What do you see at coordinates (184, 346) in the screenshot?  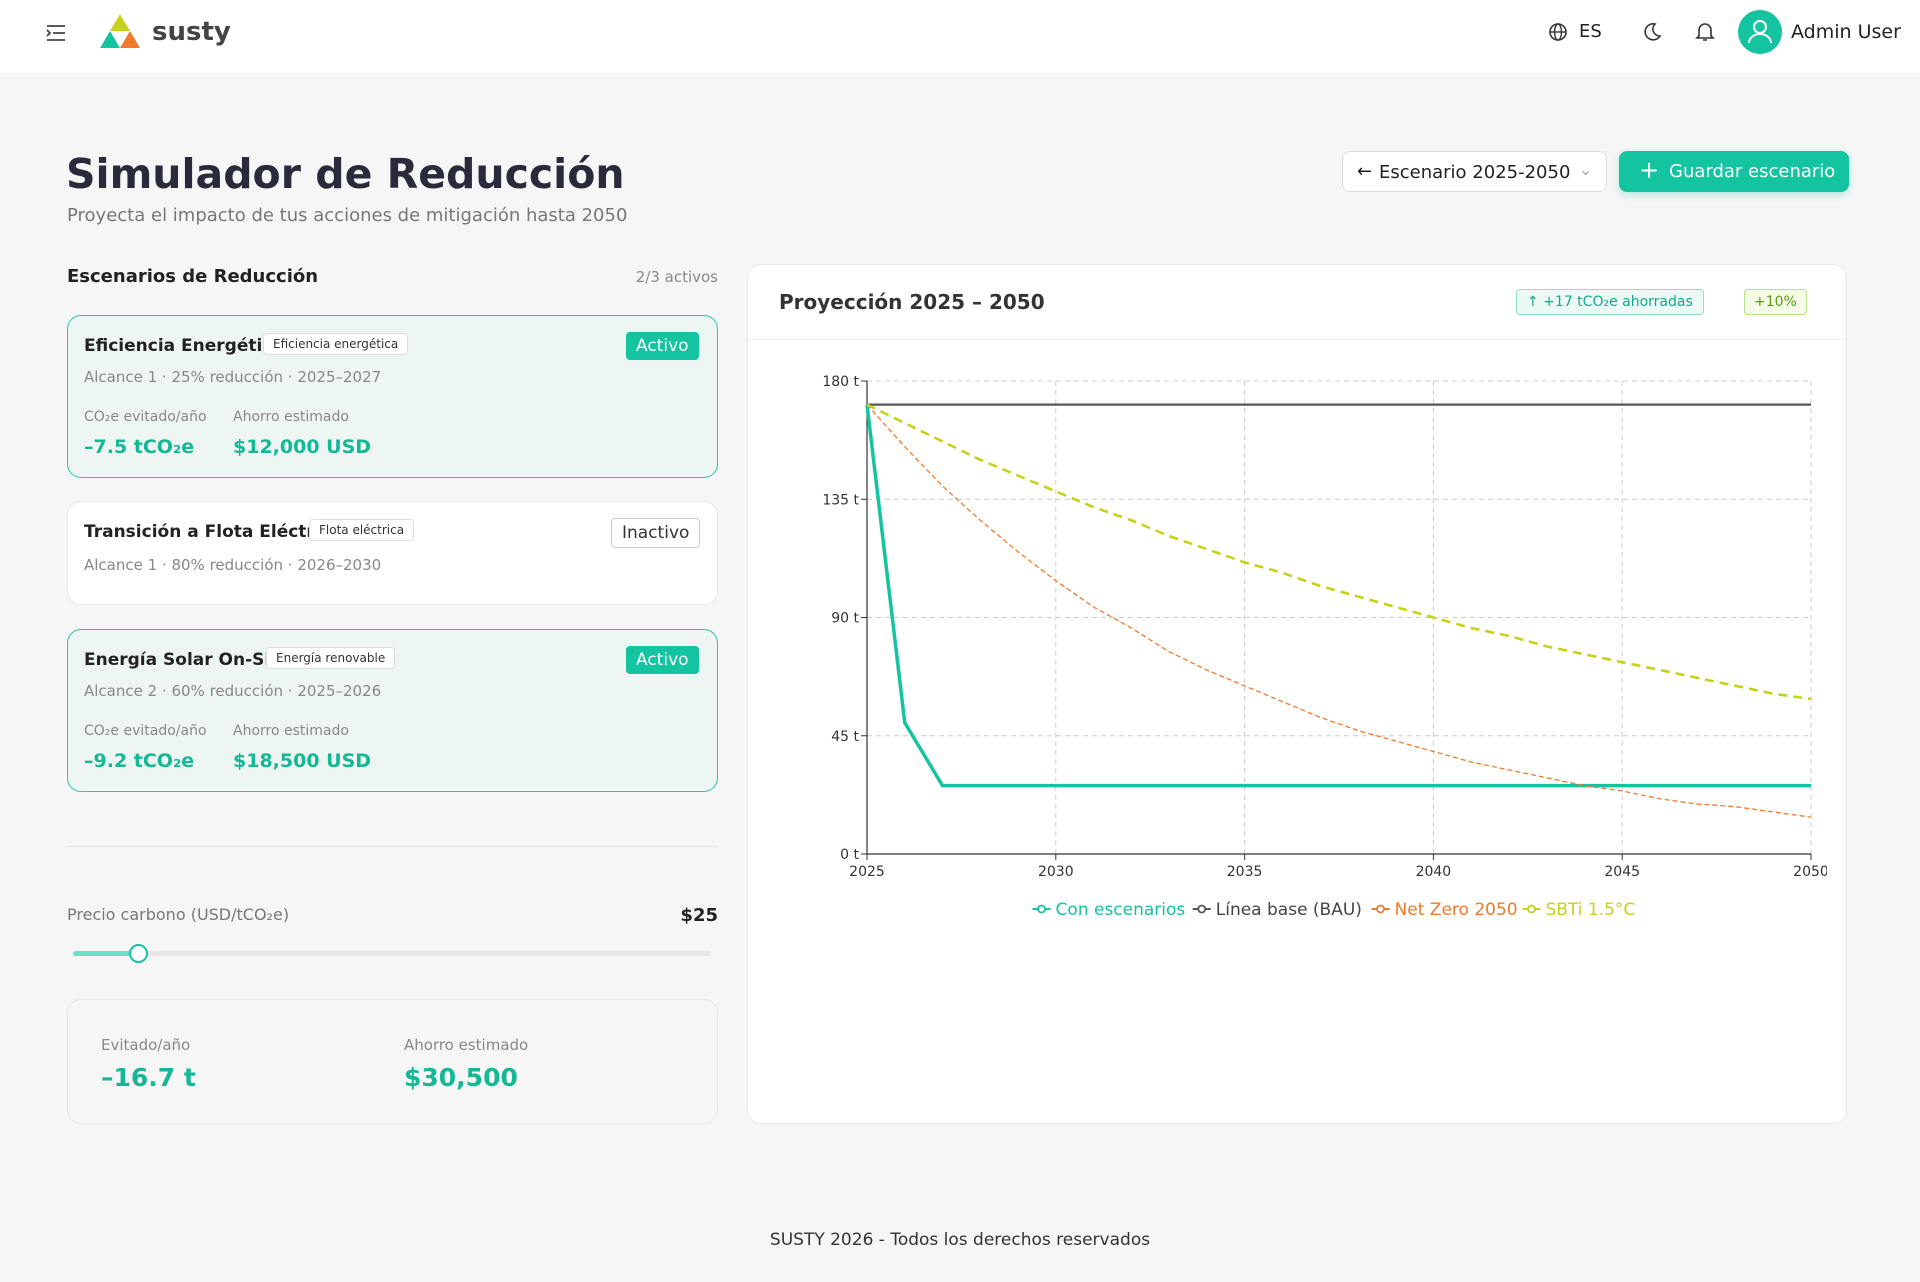 I see `scenario-name: Eficiencia Energética` at bounding box center [184, 346].